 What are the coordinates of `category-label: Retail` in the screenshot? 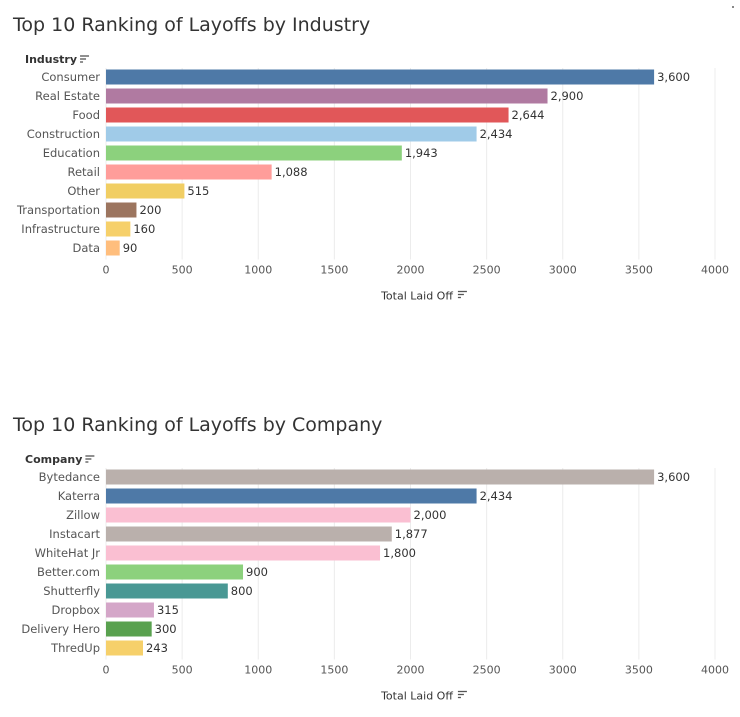 It's located at (84, 172).